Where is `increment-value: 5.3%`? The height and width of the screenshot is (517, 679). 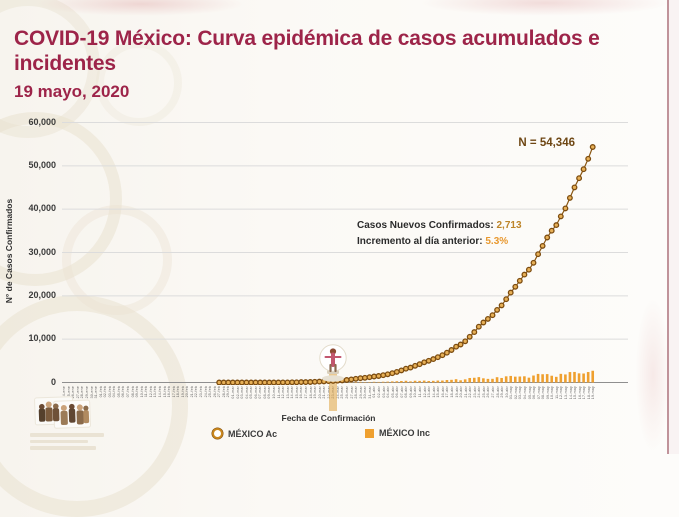
increment-value: 5.3% is located at coordinates (496, 241).